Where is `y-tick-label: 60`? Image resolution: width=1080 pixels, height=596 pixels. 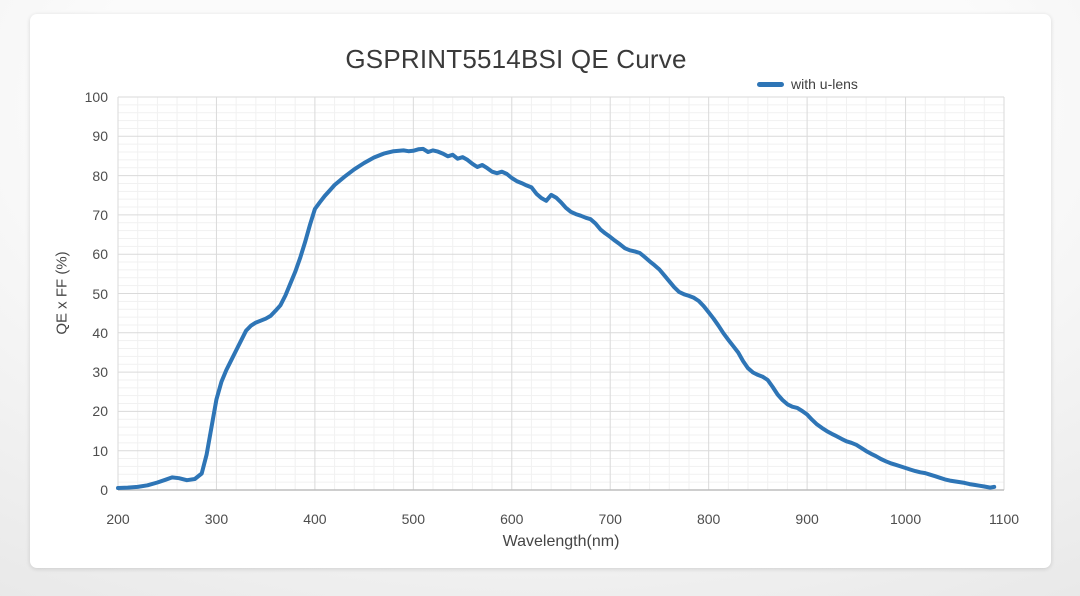
y-tick-label: 60 is located at coordinates (100, 254).